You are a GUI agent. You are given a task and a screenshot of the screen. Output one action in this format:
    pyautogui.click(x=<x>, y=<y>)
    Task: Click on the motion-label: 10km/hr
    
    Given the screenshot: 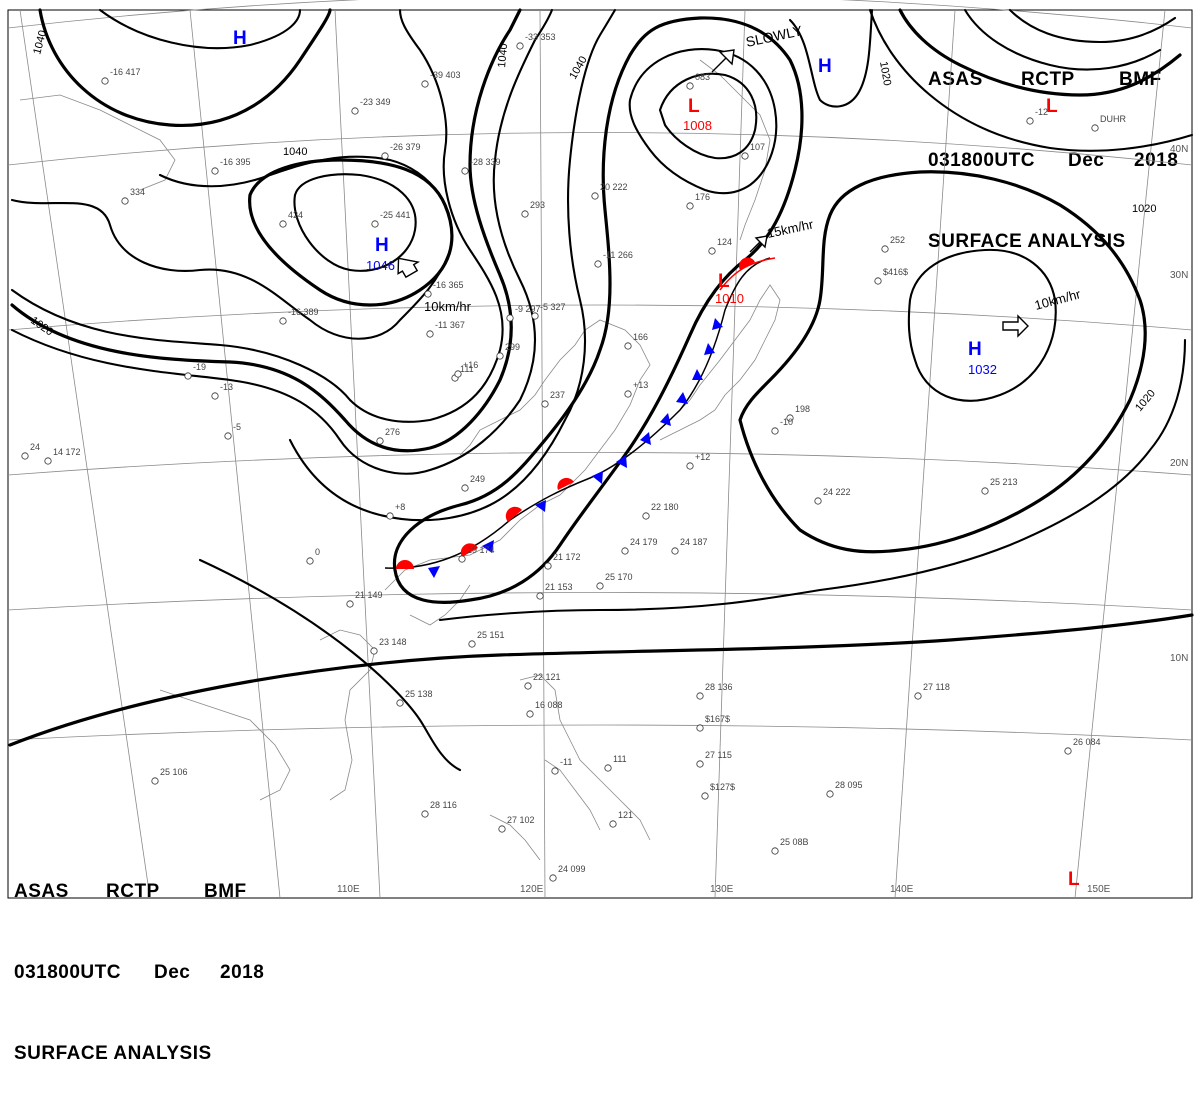 What is the action you would take?
    pyautogui.click(x=1058, y=299)
    